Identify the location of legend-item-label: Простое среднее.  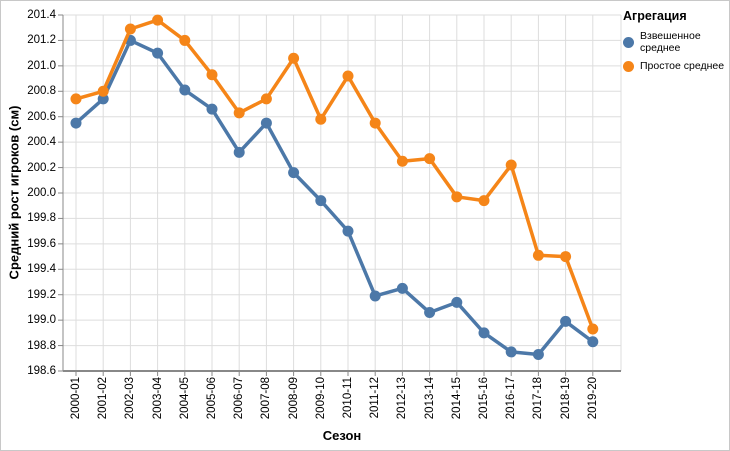
(682, 66).